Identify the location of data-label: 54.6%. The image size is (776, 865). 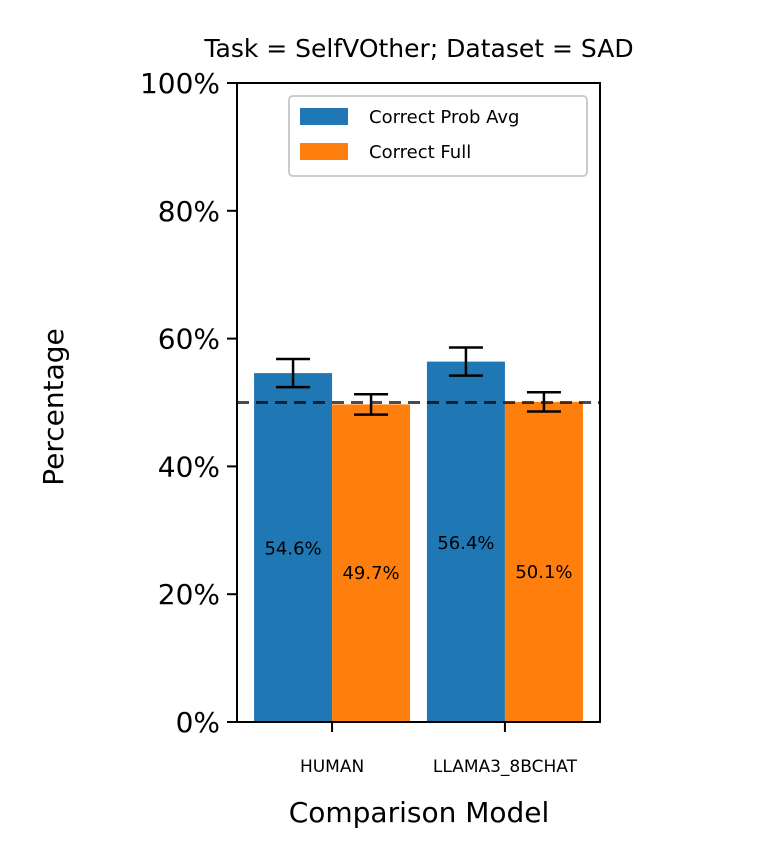
(292, 549).